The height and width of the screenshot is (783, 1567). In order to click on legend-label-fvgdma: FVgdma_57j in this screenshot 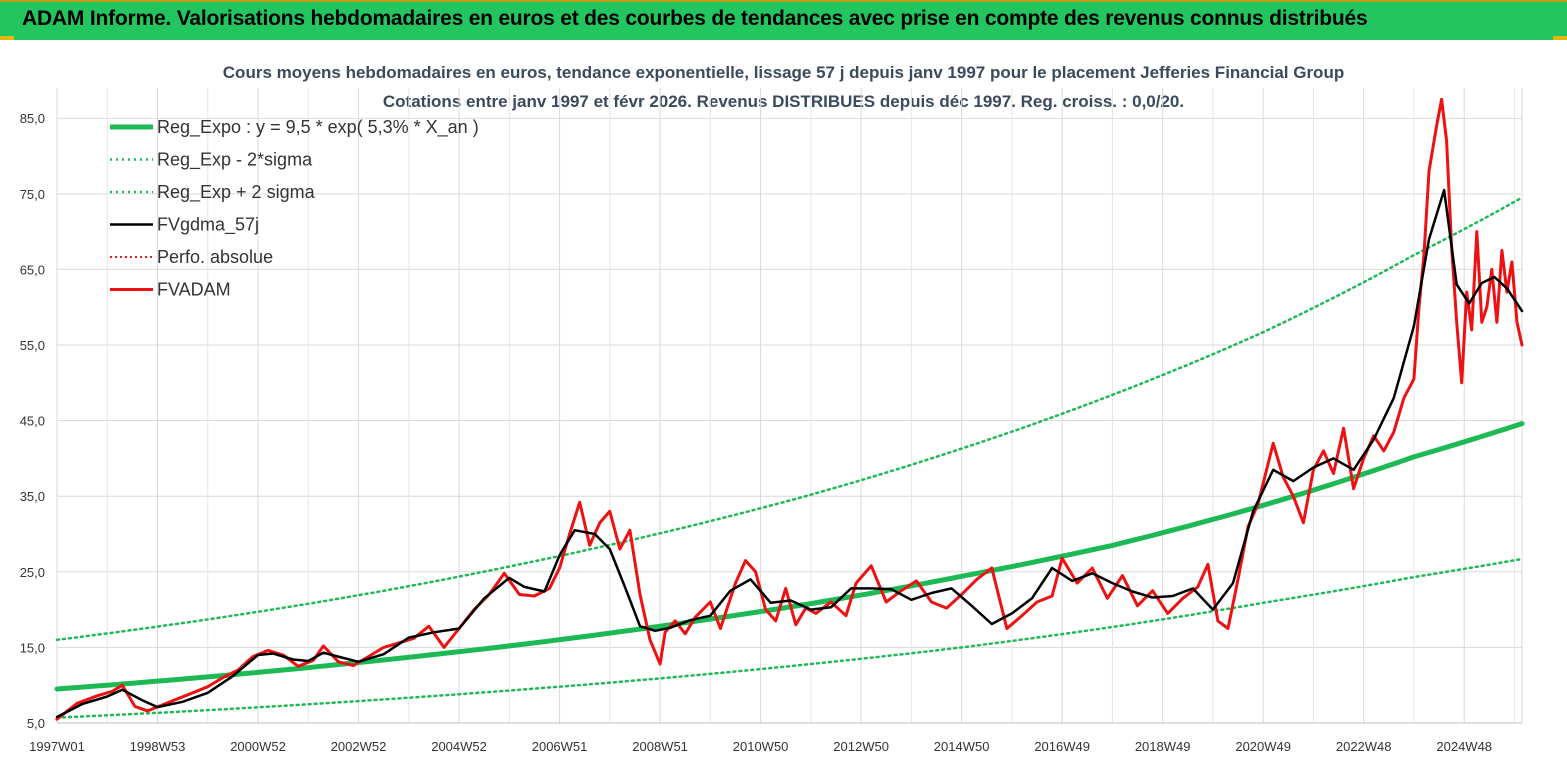, I will do `click(208, 225)`.